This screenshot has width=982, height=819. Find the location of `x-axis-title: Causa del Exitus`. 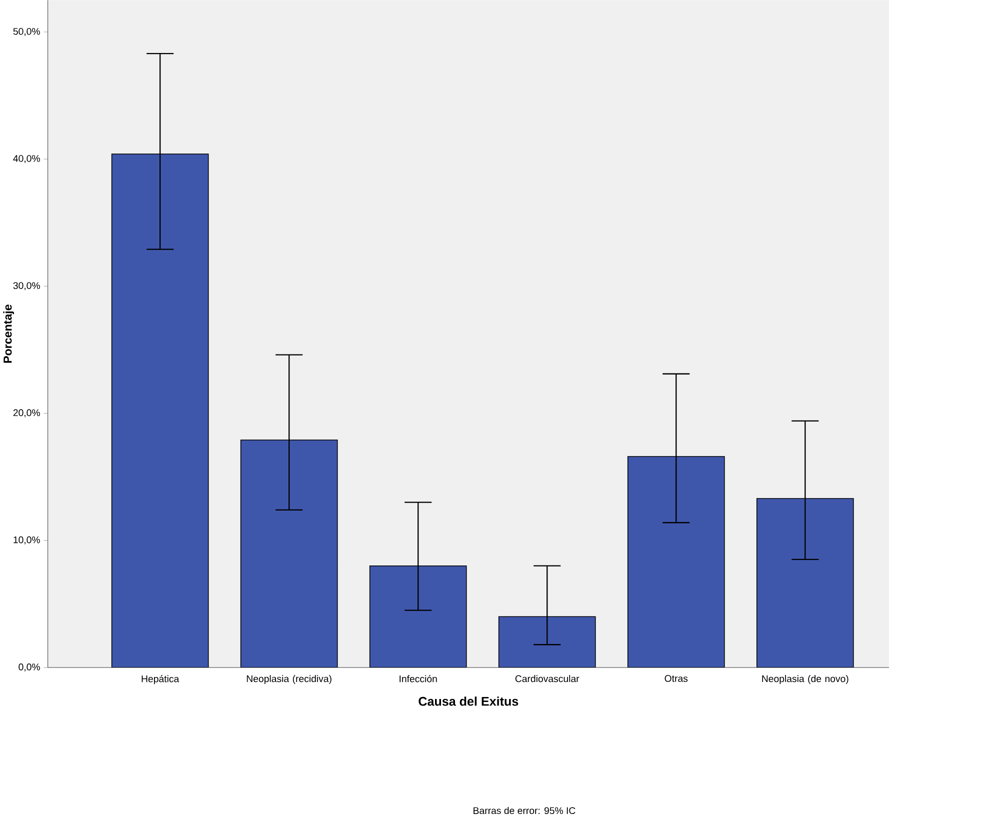

x-axis-title: Causa del Exitus is located at coordinates (468, 701).